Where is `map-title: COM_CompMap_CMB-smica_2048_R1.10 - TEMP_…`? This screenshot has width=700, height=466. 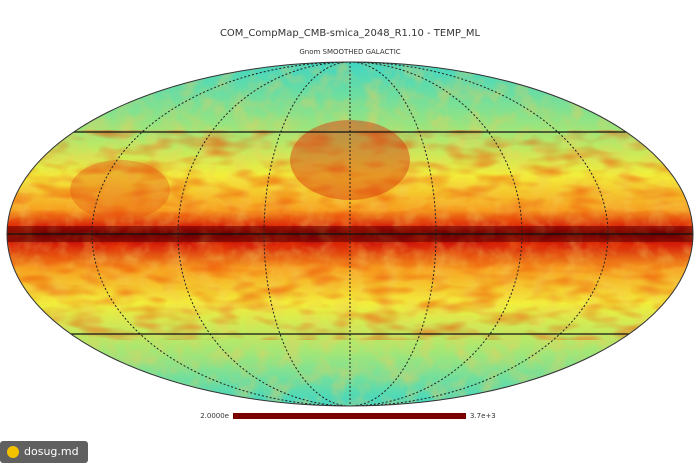 map-title: COM_CompMap_CMB-smica_2048_R1.10 - TEMP_… is located at coordinates (350, 33).